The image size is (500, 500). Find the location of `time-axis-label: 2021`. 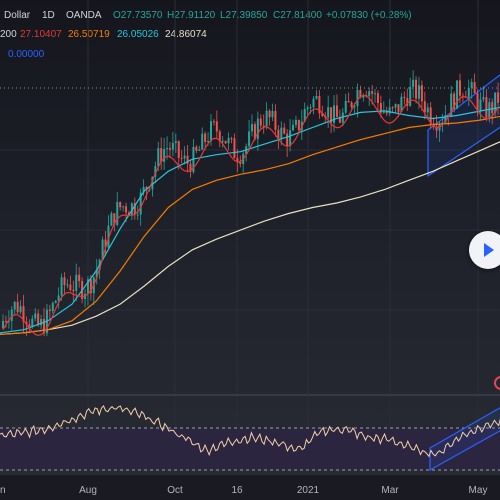

time-axis-label: 2021 is located at coordinates (308, 490).